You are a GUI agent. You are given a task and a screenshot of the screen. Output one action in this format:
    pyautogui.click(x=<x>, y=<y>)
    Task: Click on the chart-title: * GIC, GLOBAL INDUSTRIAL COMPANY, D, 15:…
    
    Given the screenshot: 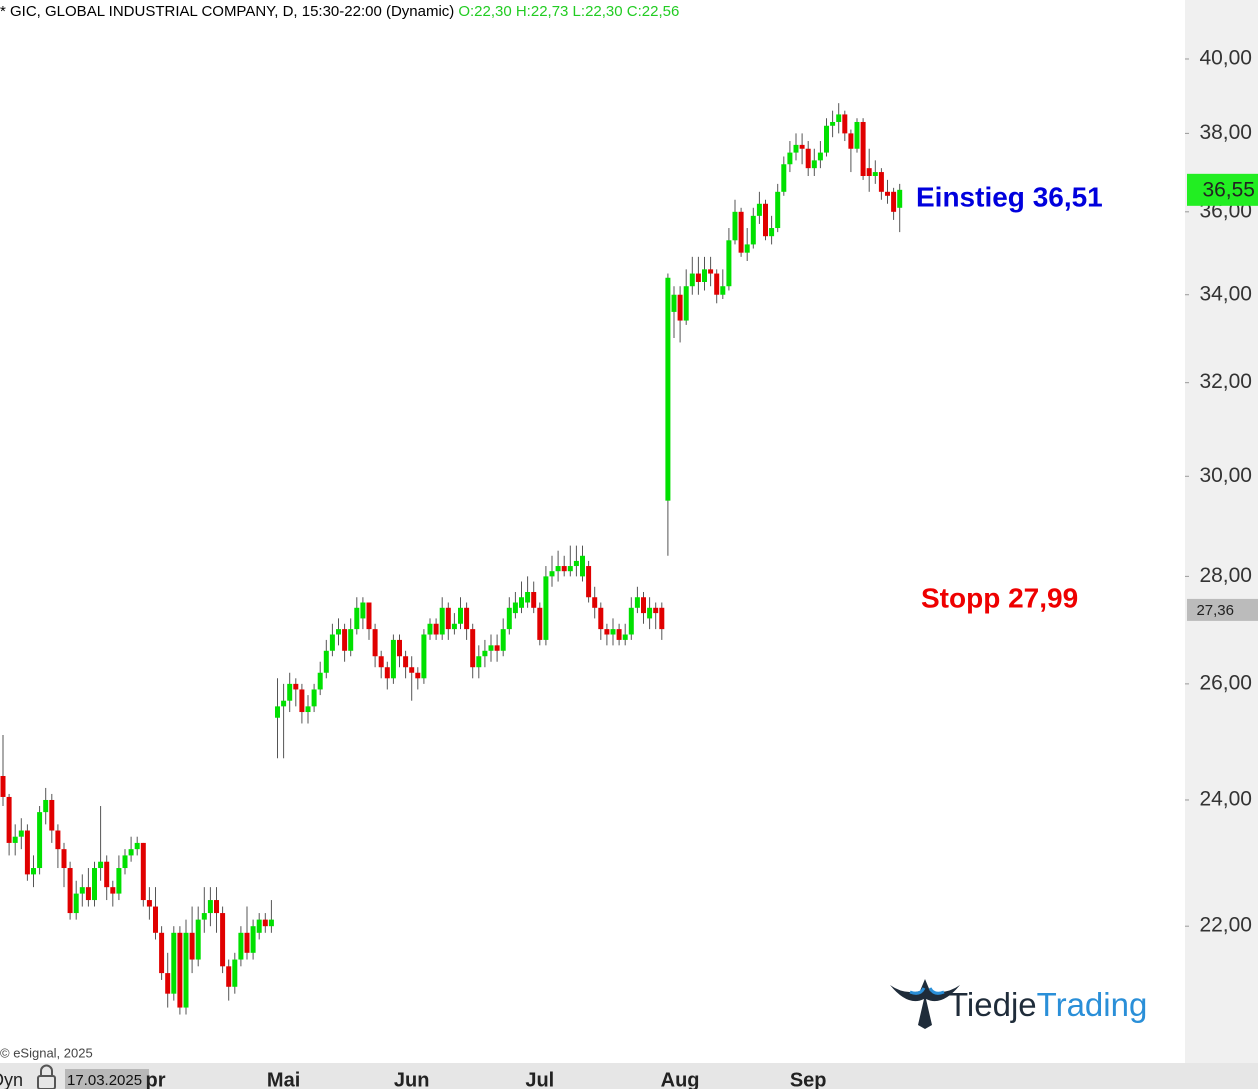 What is the action you would take?
    pyautogui.click(x=227, y=11)
    